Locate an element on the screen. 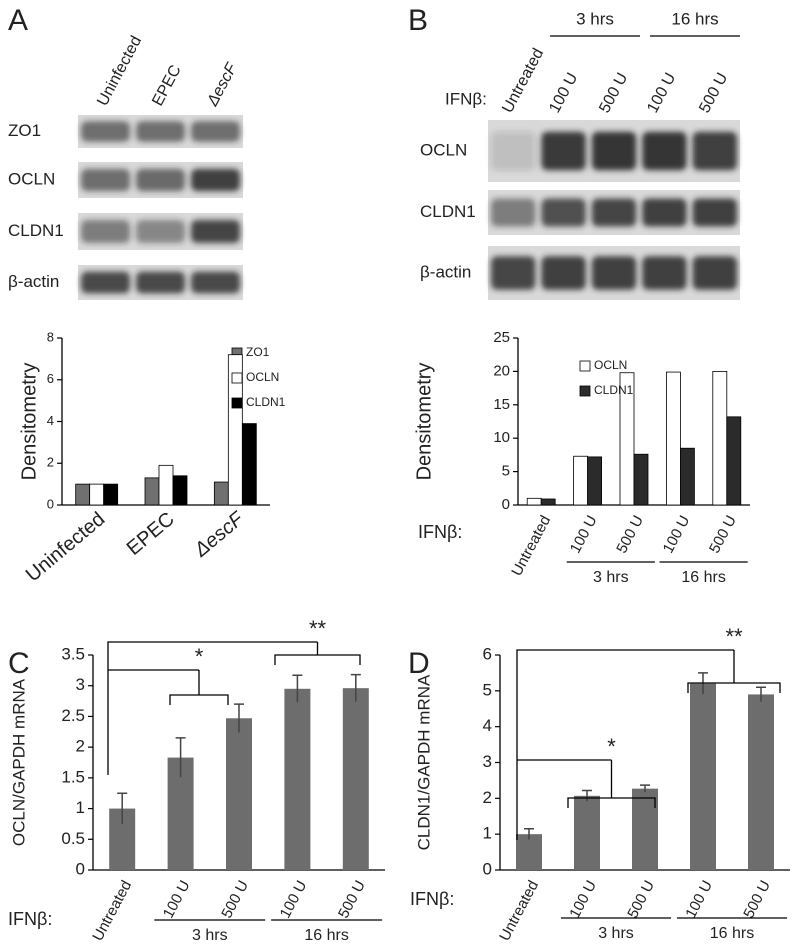 This screenshot has height=952, width=800. x-tick-label: Uninfected is located at coordinates (65, 547).